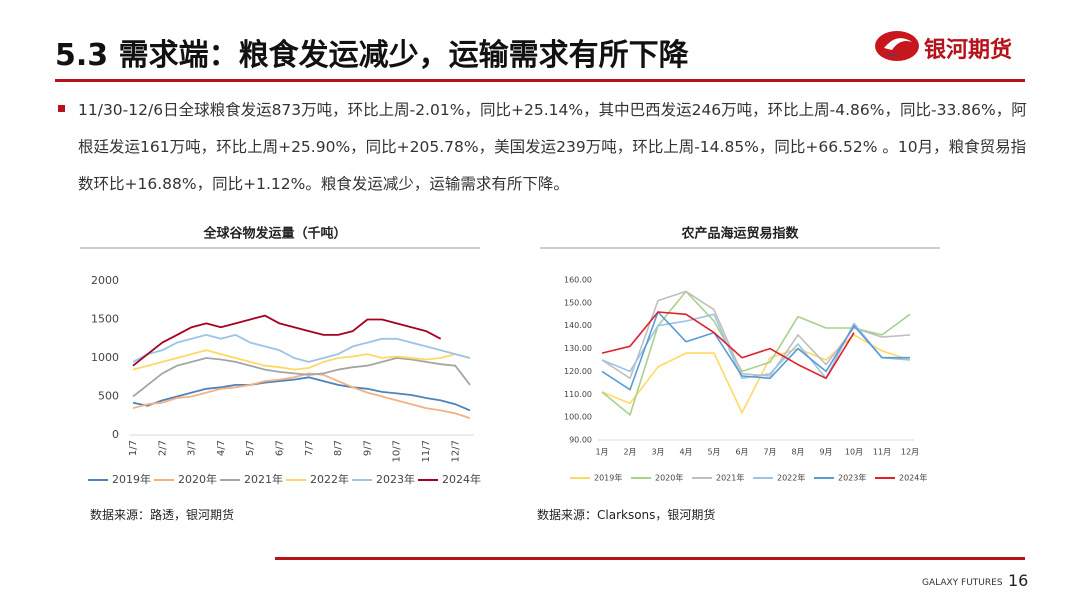 The image size is (1080, 608). Describe the element at coordinates (133, 448) in the screenshot. I see `x-tick-label: 1/7` at that location.